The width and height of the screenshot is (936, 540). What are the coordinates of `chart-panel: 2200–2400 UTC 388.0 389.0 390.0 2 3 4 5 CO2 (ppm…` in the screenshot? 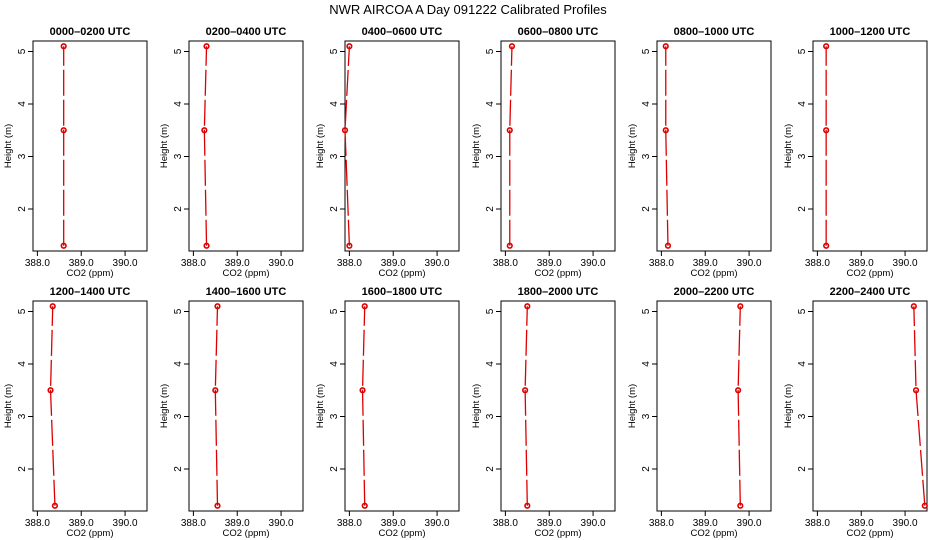 It's located at (855, 412).